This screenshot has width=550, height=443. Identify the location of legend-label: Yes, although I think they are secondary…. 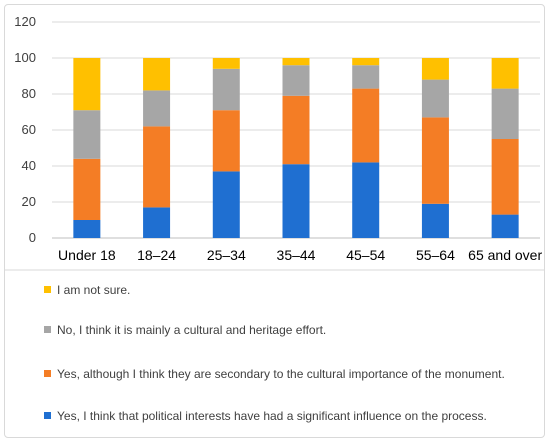
(281, 374).